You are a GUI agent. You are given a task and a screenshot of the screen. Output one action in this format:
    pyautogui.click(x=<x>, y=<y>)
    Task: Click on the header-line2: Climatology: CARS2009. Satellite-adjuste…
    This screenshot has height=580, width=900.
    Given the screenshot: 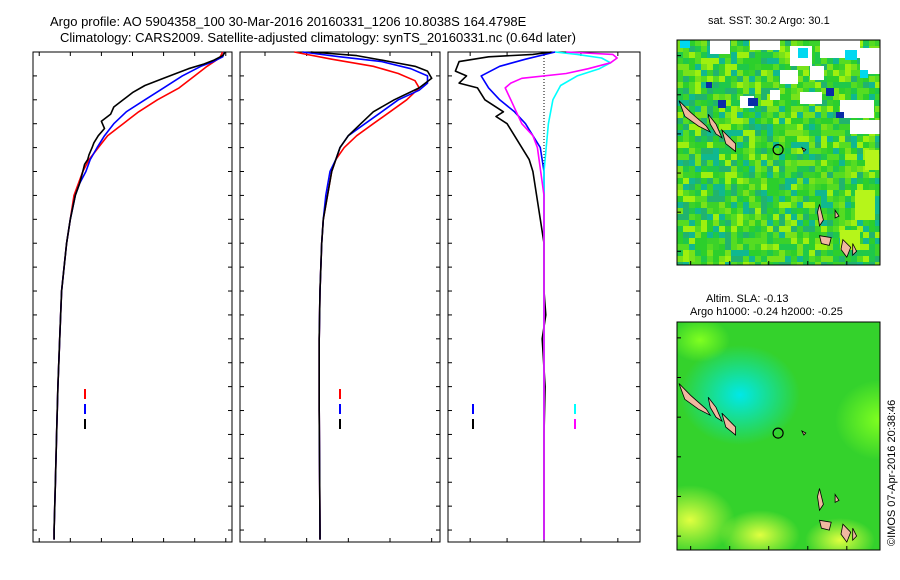 What is the action you would take?
    pyautogui.click(x=318, y=37)
    